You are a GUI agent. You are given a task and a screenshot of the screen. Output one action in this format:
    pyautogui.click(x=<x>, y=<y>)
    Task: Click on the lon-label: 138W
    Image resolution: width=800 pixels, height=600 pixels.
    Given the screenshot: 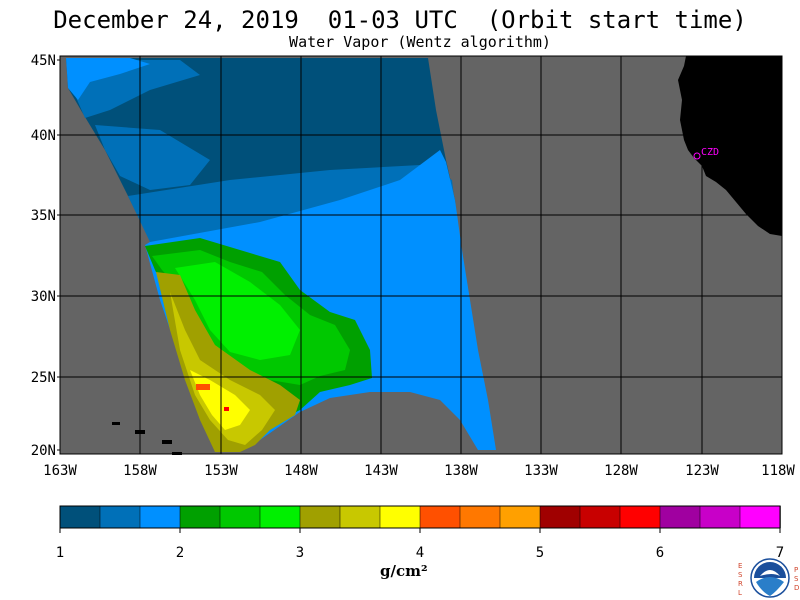 What is the action you would take?
    pyautogui.click(x=461, y=471)
    